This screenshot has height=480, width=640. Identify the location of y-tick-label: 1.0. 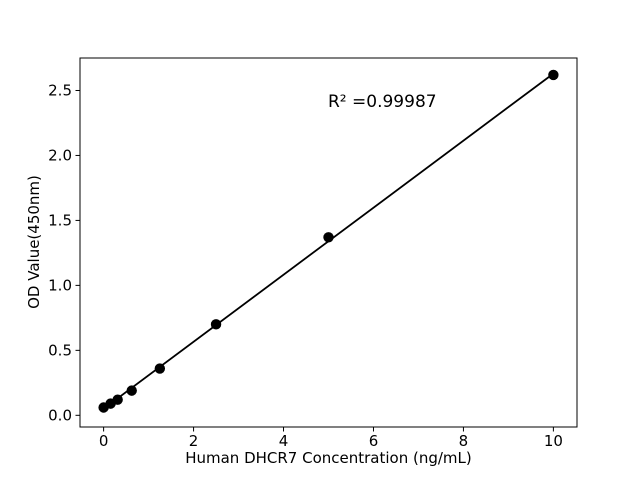
(60, 285).